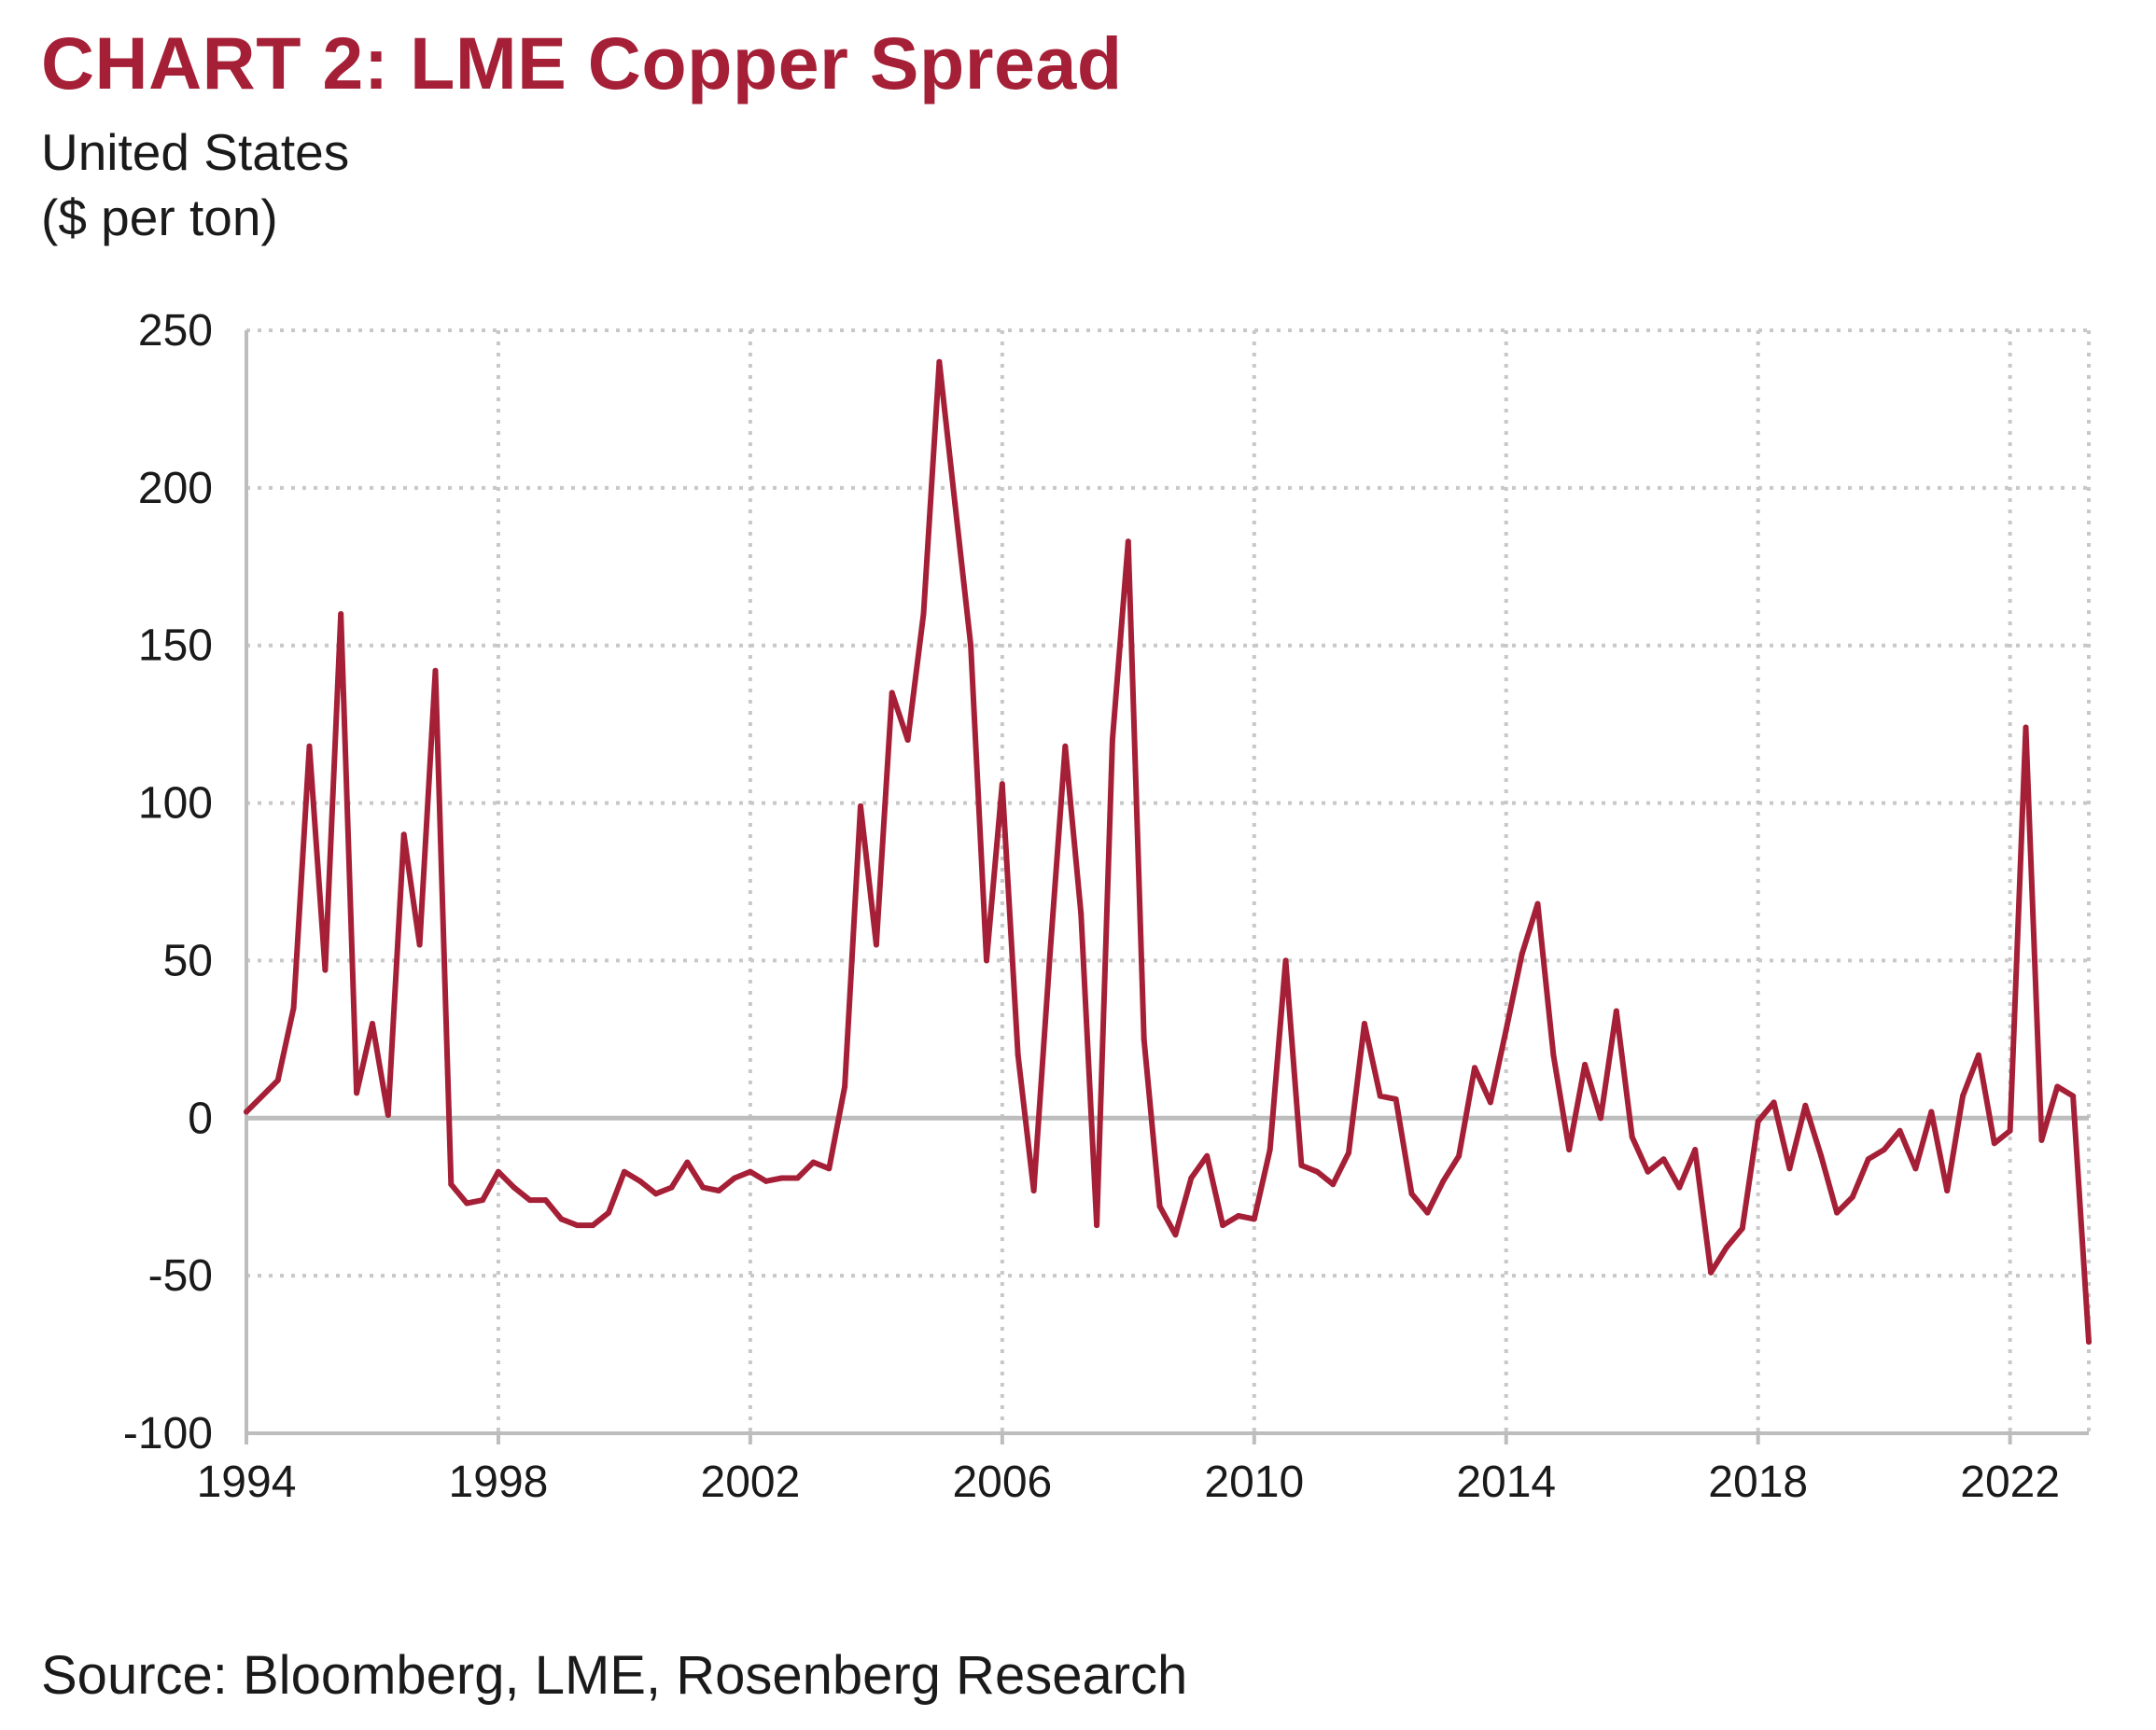 This screenshot has height=1730, width=2156. I want to click on y-tick-labels: 250 200 150 100 50 0 -50 -100, so click(168, 882).